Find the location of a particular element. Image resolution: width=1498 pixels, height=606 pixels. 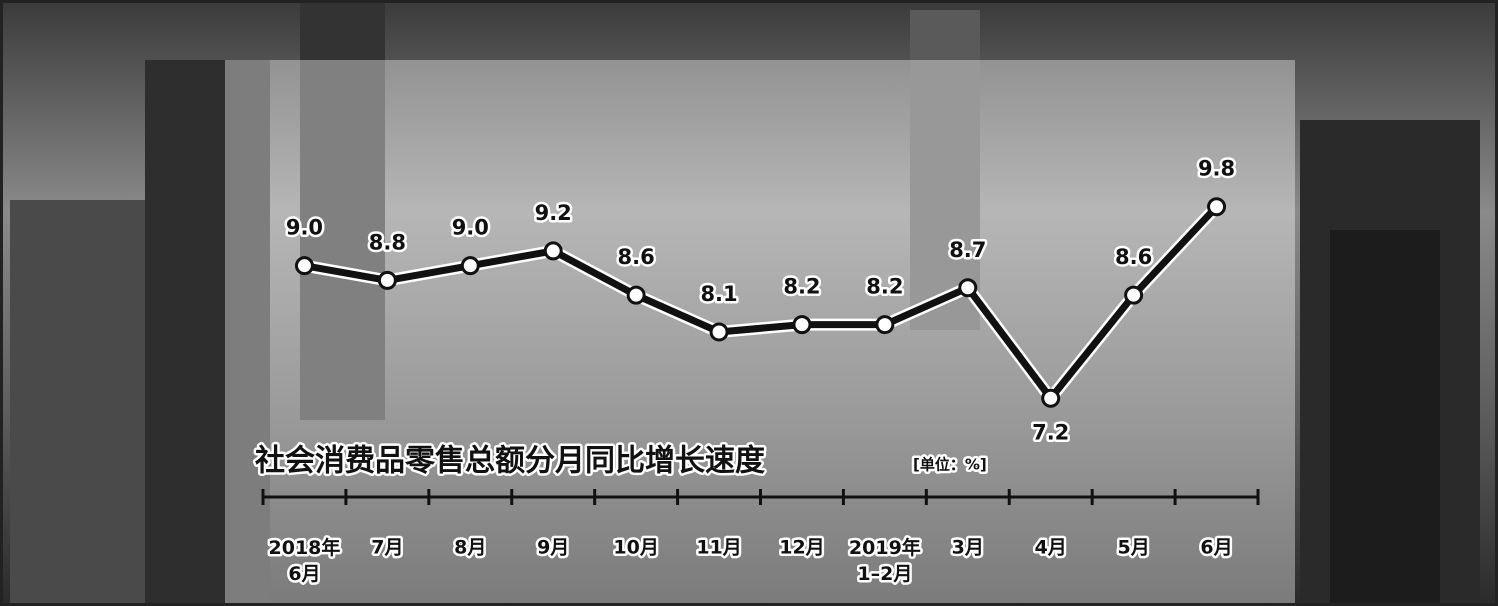

x-tick-label: 4月 is located at coordinates (1051, 548).